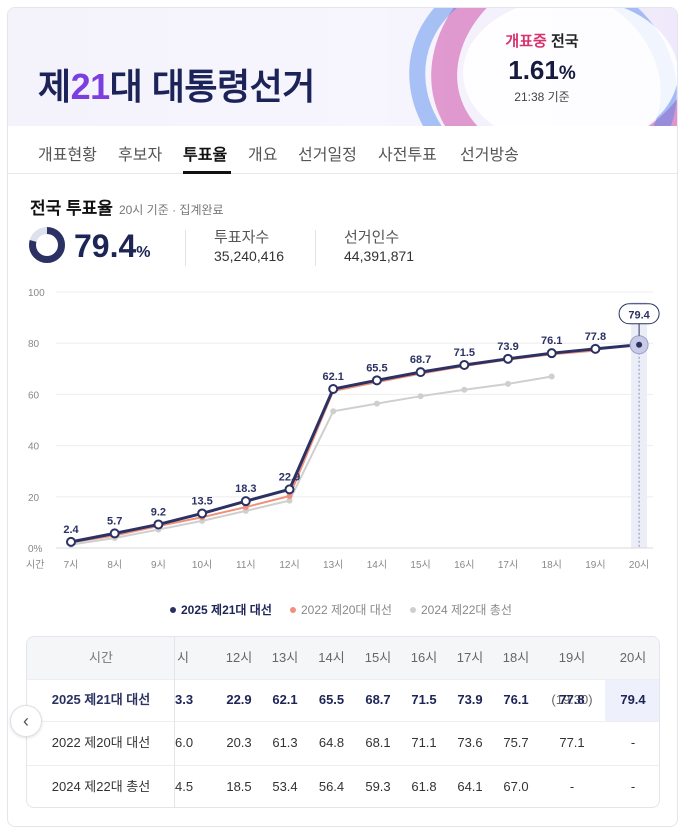 The image size is (685, 835). What do you see at coordinates (114, 565) in the screenshot?
I see `x-tick-label: 8시` at bounding box center [114, 565].